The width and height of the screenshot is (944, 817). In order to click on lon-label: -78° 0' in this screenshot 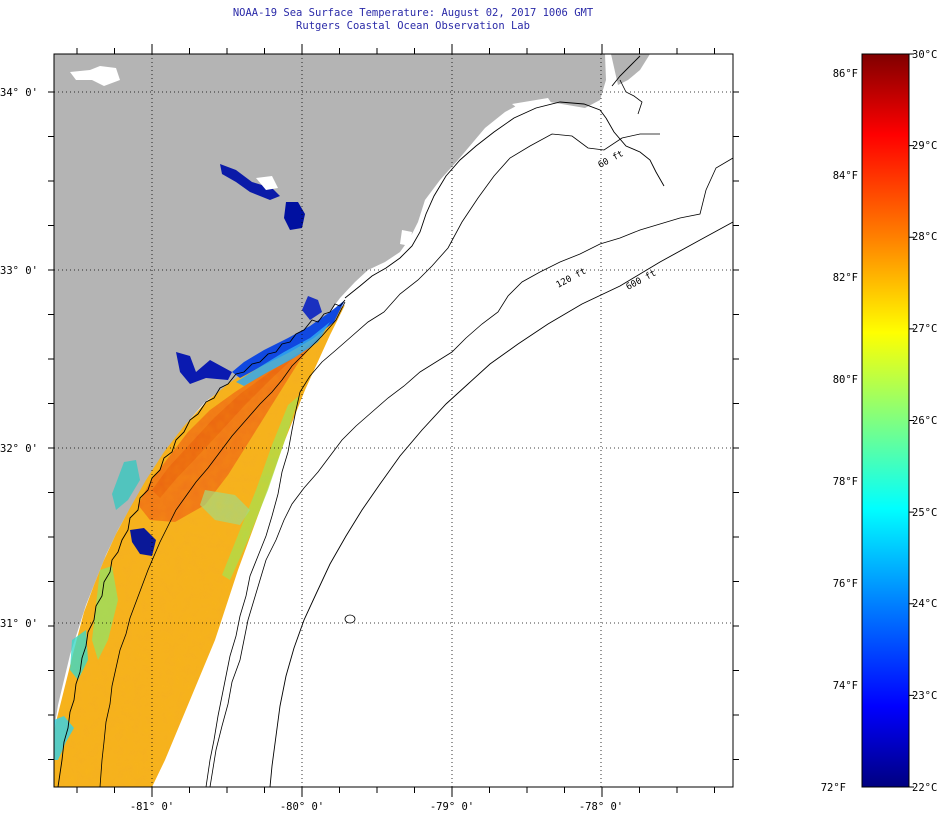, I will do `click(601, 807)`.